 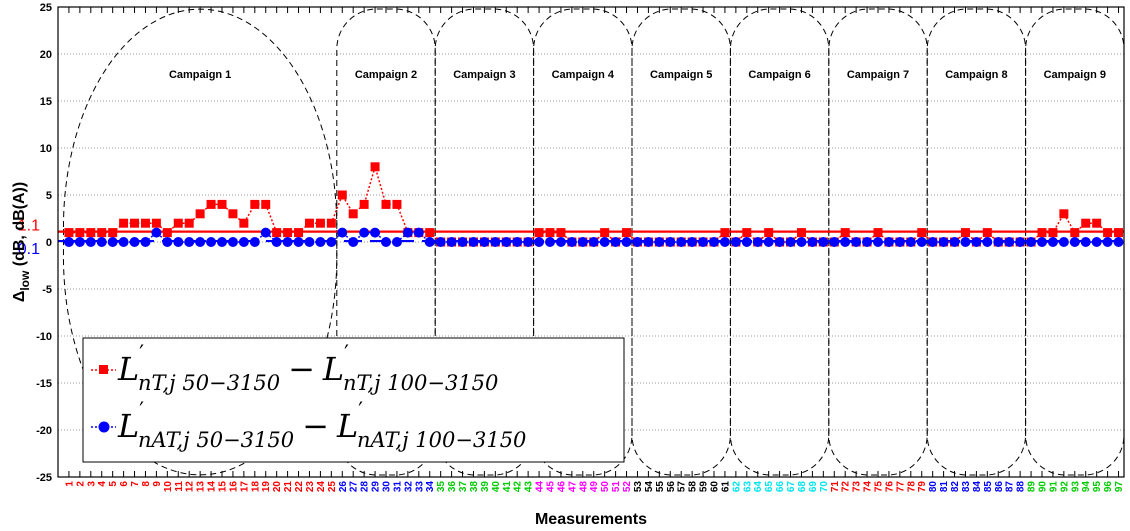 What do you see at coordinates (365, 487) in the screenshot?
I see `x-tick-label: 28` at bounding box center [365, 487].